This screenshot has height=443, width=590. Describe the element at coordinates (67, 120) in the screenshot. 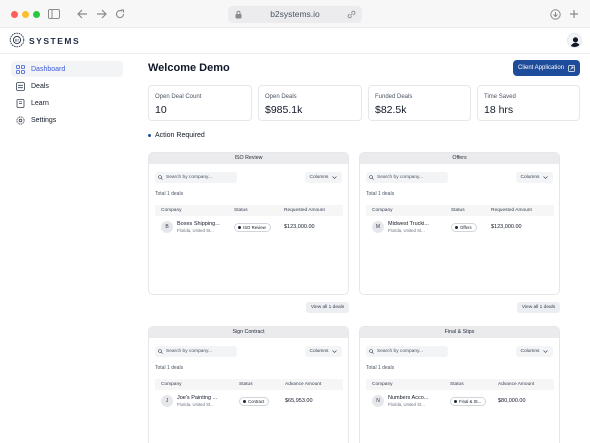

I see `sidebar-item-settings: Settings` at that location.